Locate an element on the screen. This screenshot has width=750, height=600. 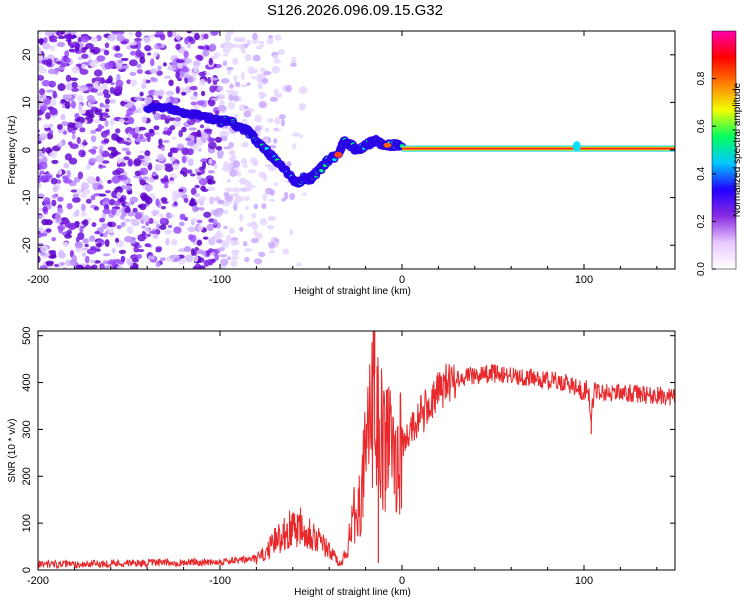
snr-xlabel: Height of straight line (km) is located at coordinates (352, 592).